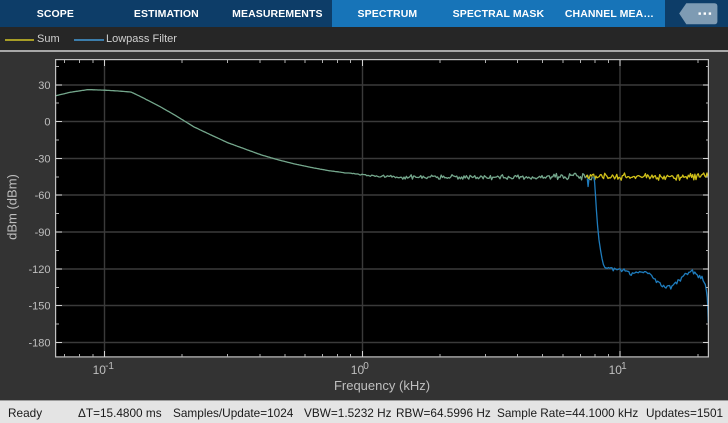 The height and width of the screenshot is (423, 728). I want to click on svg-text: dBm (dBm), so click(12, 207).